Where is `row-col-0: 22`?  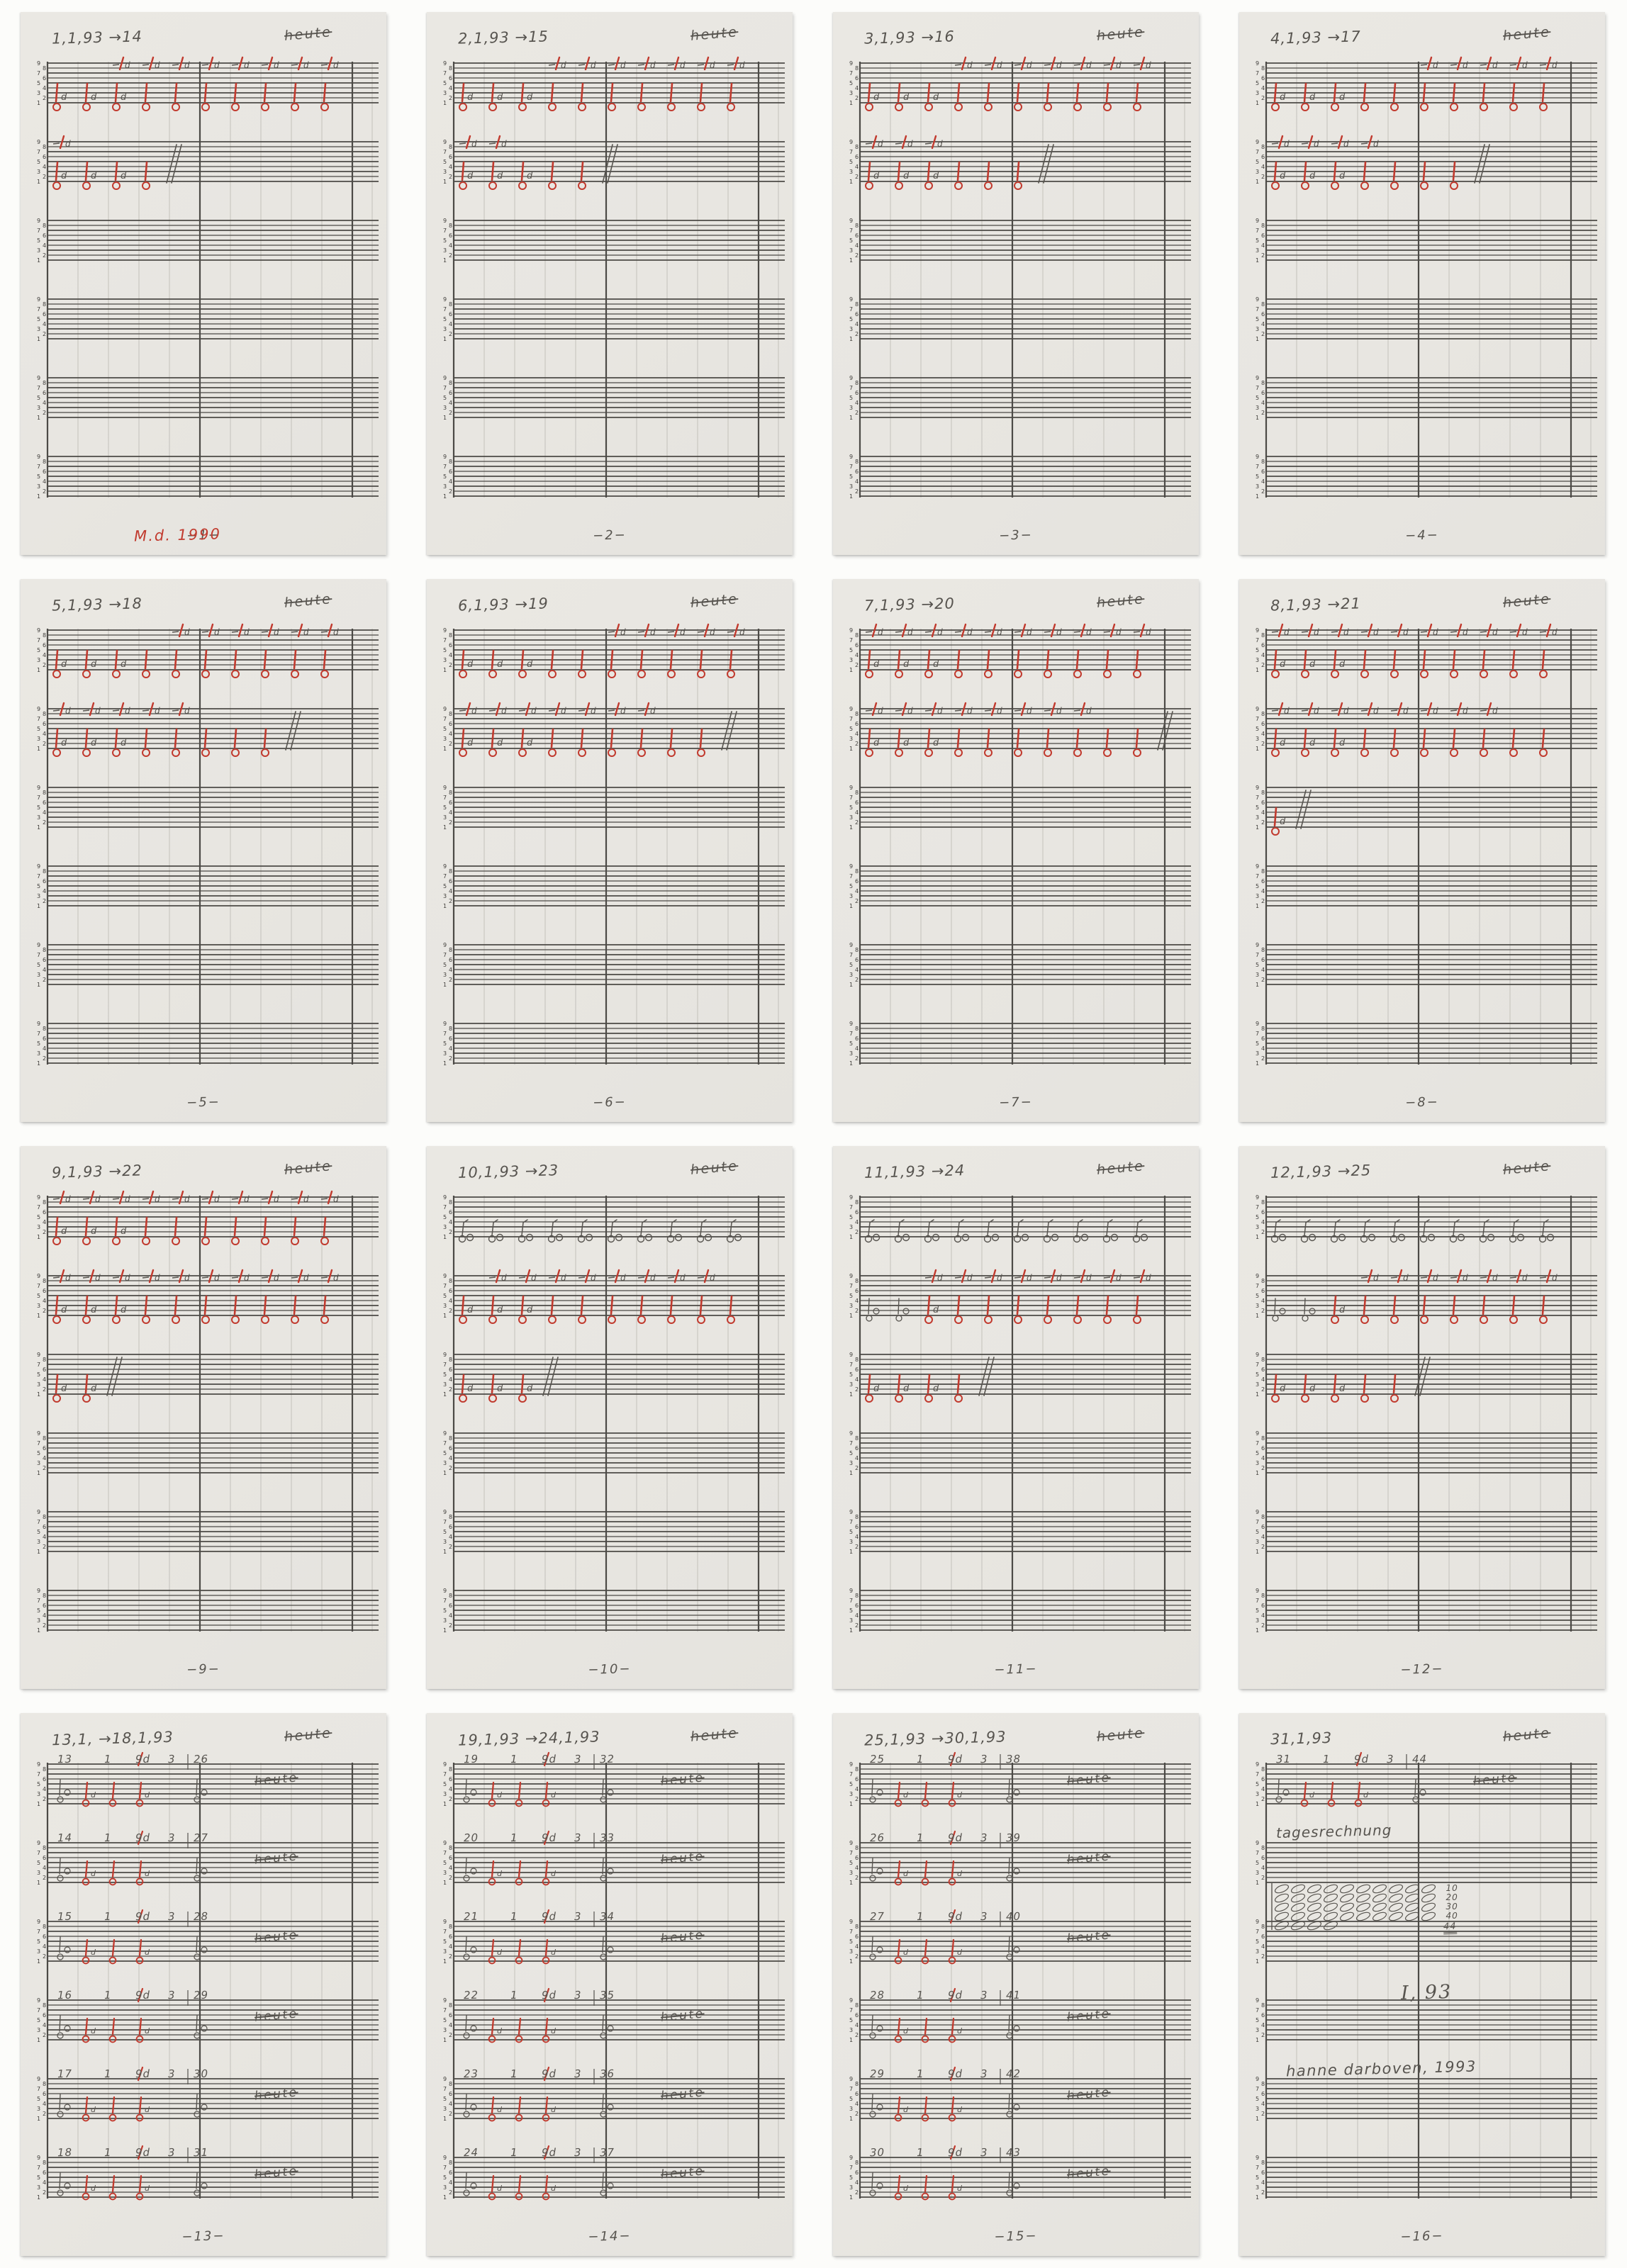
row-col-0: 22 is located at coordinates (471, 1995).